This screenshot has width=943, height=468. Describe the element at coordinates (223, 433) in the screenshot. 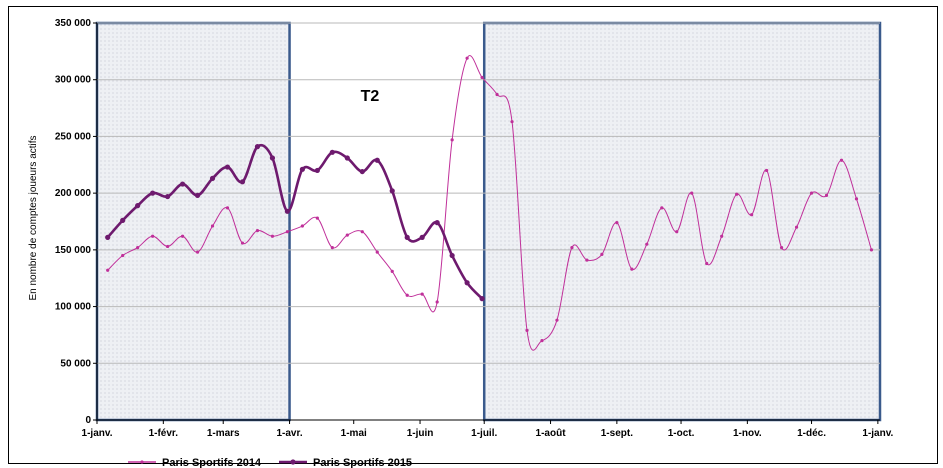

I see `x-tick-label: 1-mars` at that location.